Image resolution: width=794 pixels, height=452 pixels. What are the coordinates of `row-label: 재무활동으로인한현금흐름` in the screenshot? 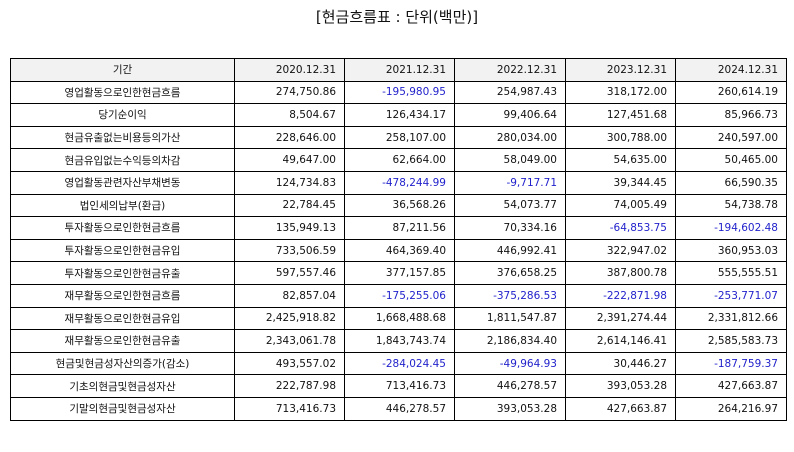 It's located at (122, 295).